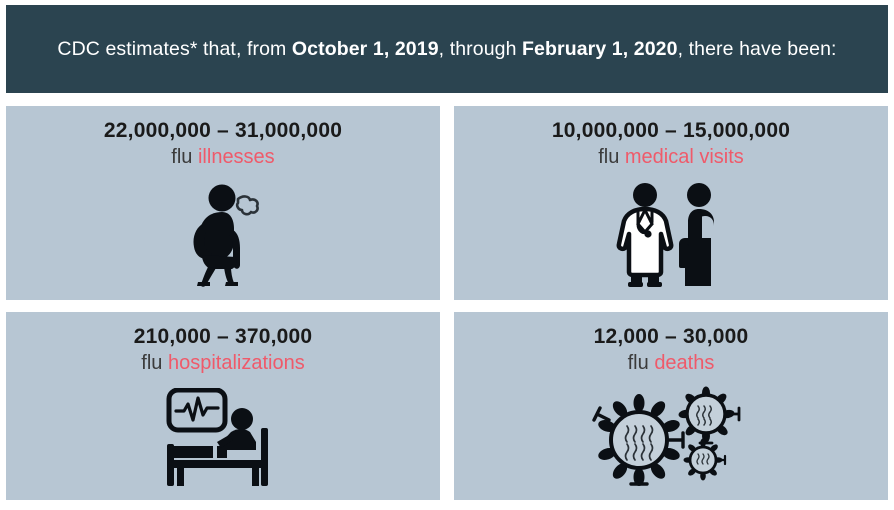  I want to click on bed-frame-icon, so click(217, 457).